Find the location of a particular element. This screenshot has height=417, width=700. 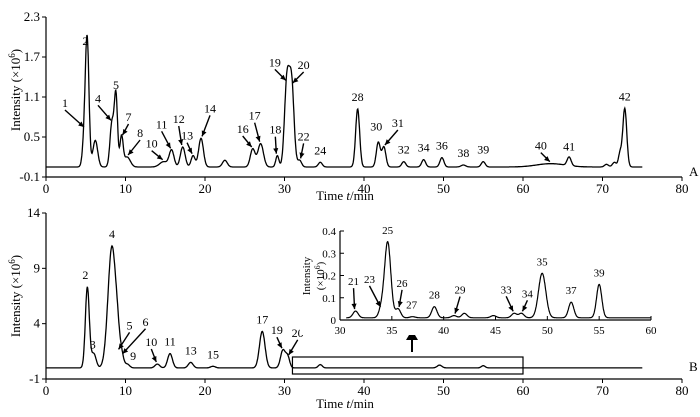

a-x-tick-label: 0 is located at coordinates (46, 188).